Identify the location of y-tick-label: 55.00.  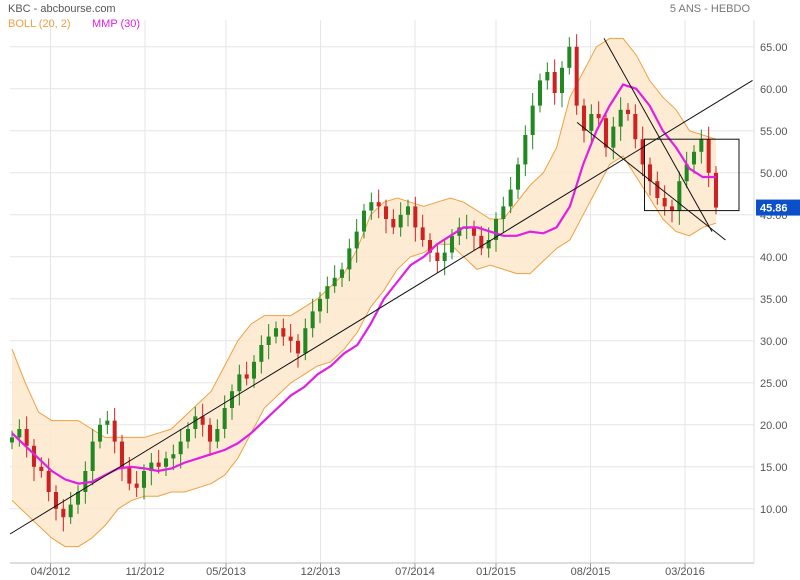
(774, 132).